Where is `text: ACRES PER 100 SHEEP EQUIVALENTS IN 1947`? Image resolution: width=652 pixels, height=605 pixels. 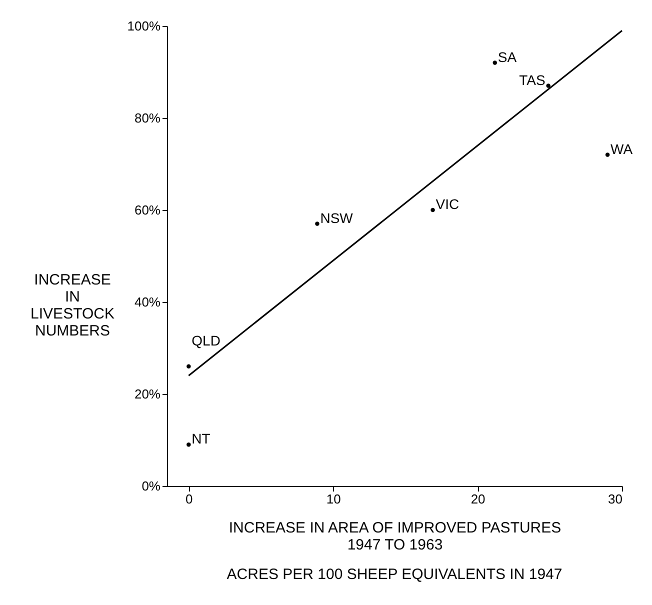
text: ACRES PER 100 SHEEP EQUIVALENTS IN 1947 is located at coordinates (394, 574).